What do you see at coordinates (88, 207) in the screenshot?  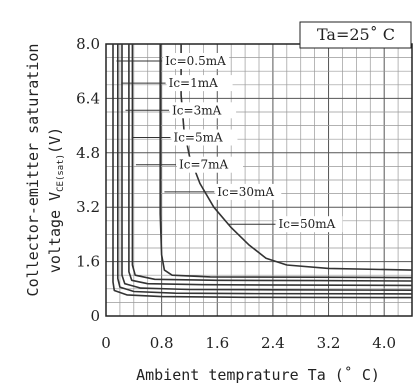 I see `y-tick-label: 3.2` at bounding box center [88, 207].